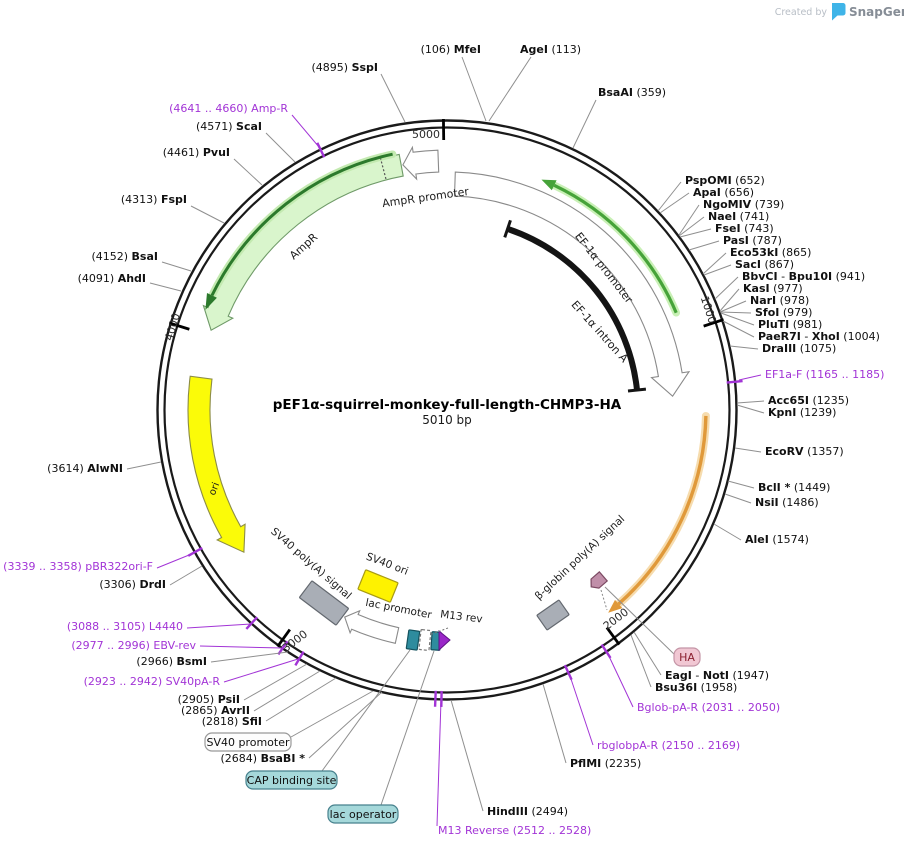 The image size is (904, 848). Describe the element at coordinates (717, 675) in the screenshot. I see `enzyme-label: EagI - NotI (1947)` at that location.